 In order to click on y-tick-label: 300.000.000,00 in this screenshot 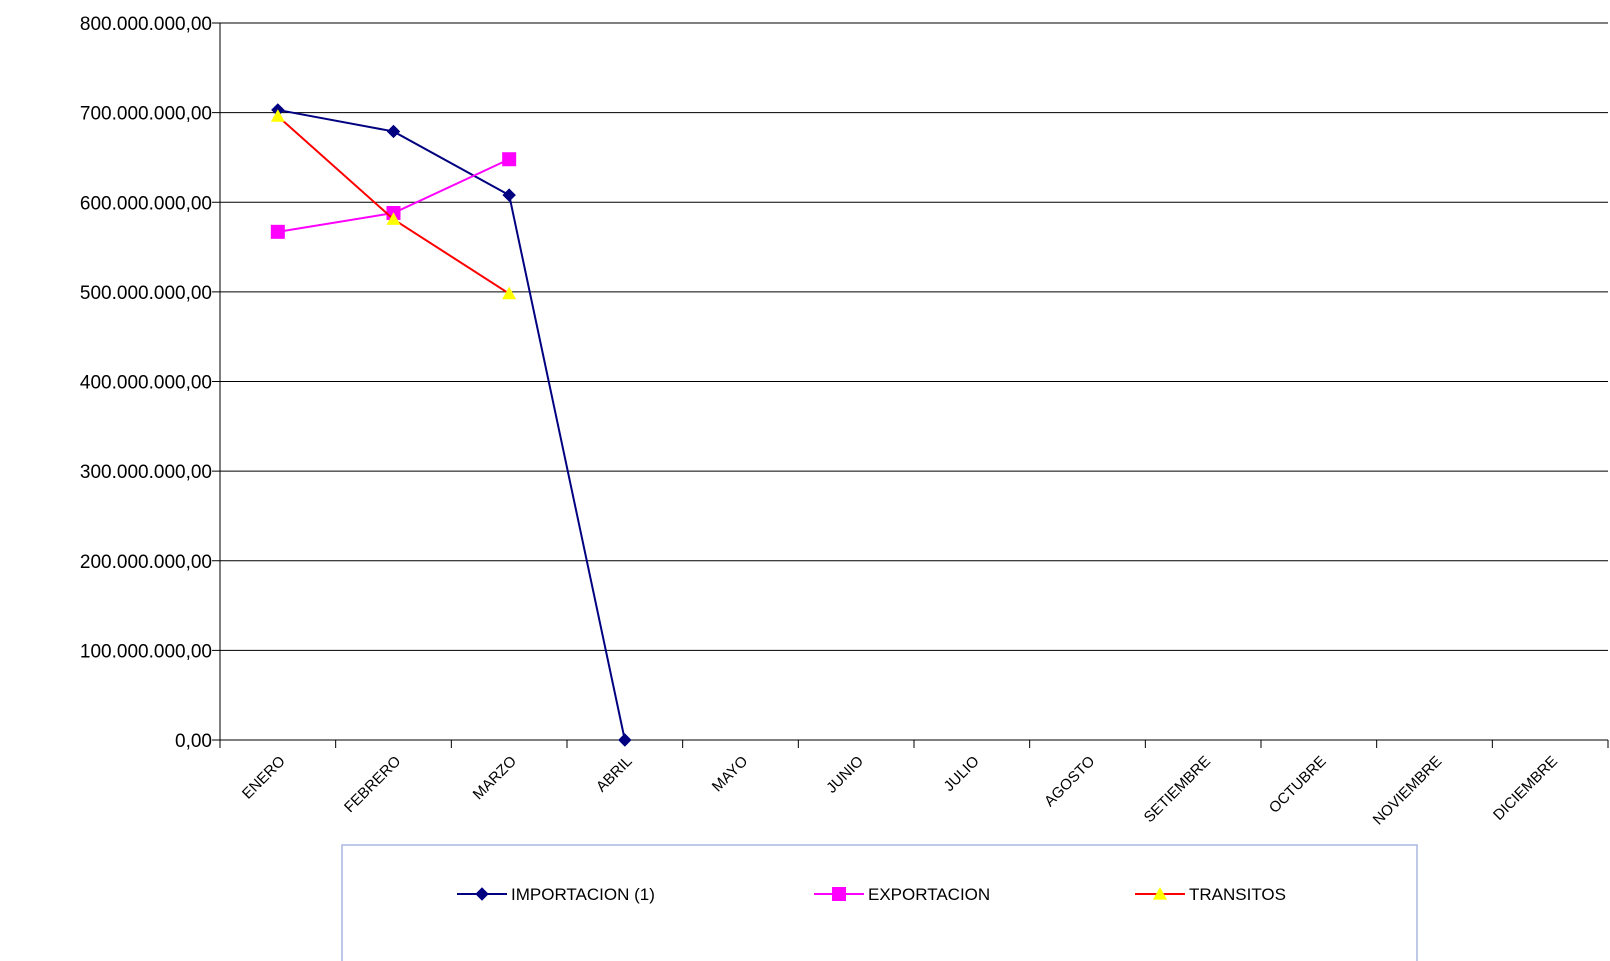, I will do `click(146, 472)`.